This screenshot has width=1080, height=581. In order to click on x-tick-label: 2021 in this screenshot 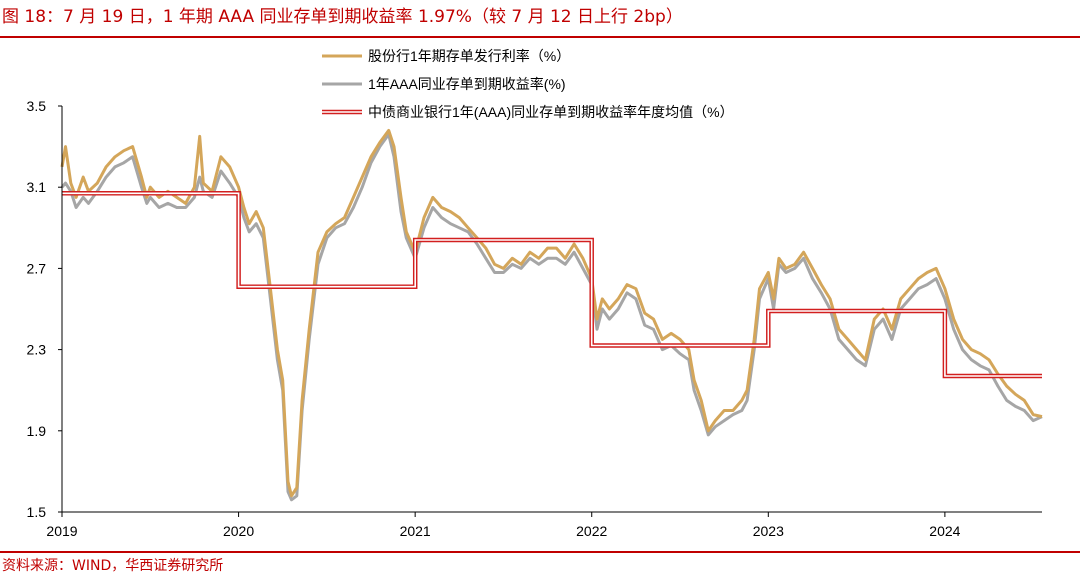, I will do `click(415, 531)`.